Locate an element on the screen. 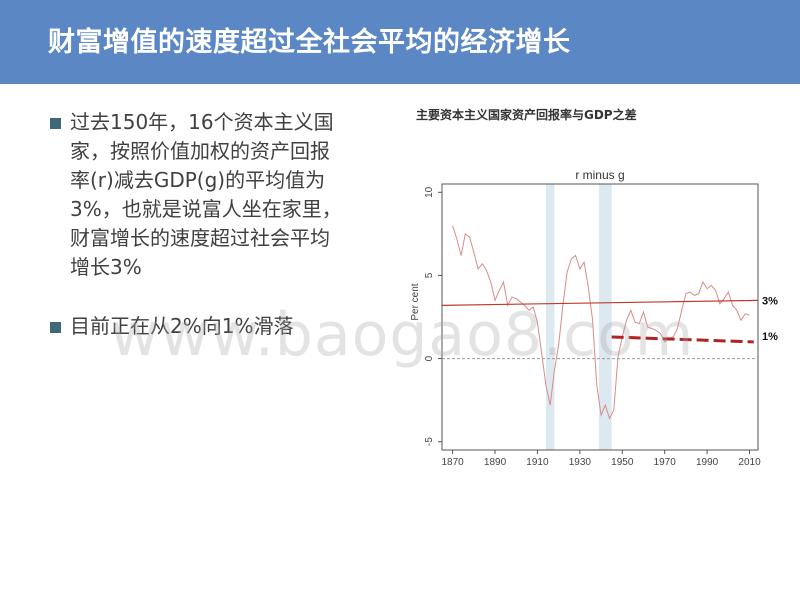 Image resolution: width=800 pixels, height=600 pixels. x-tick-label: 1930 is located at coordinates (580, 462).